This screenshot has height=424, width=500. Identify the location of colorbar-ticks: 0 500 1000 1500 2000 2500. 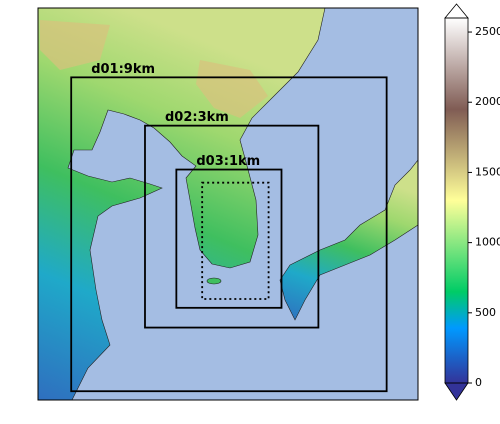
(484, 207).